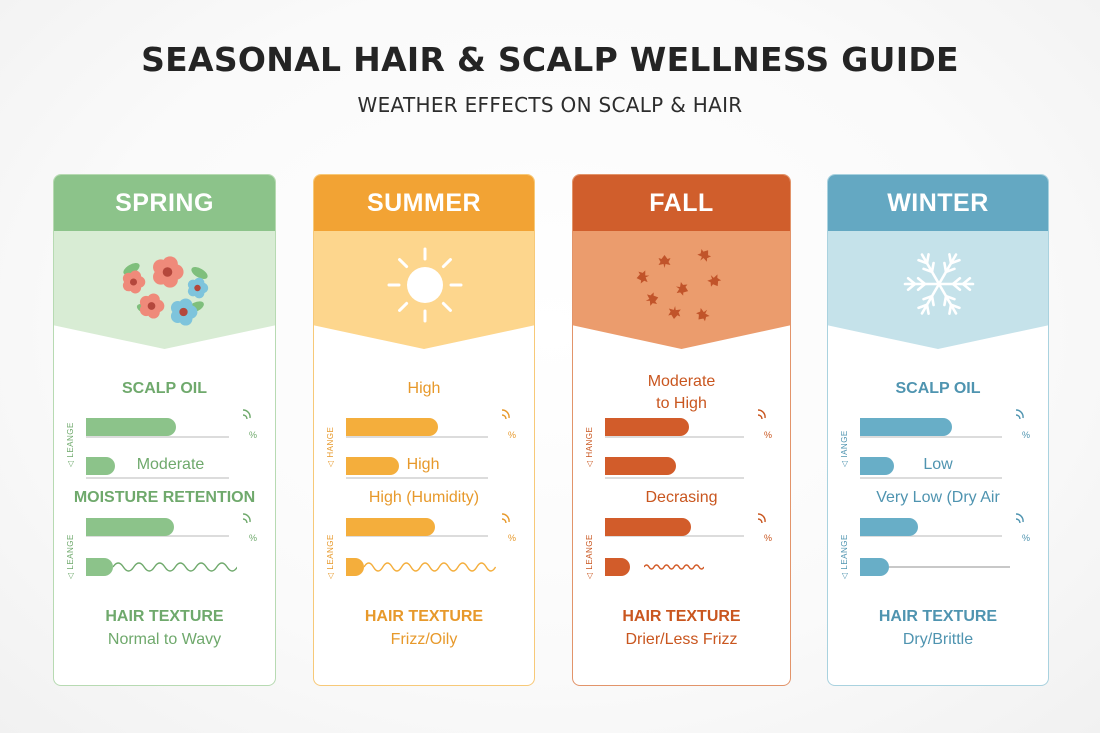  I want to click on snowflake-icon, so click(939, 284).